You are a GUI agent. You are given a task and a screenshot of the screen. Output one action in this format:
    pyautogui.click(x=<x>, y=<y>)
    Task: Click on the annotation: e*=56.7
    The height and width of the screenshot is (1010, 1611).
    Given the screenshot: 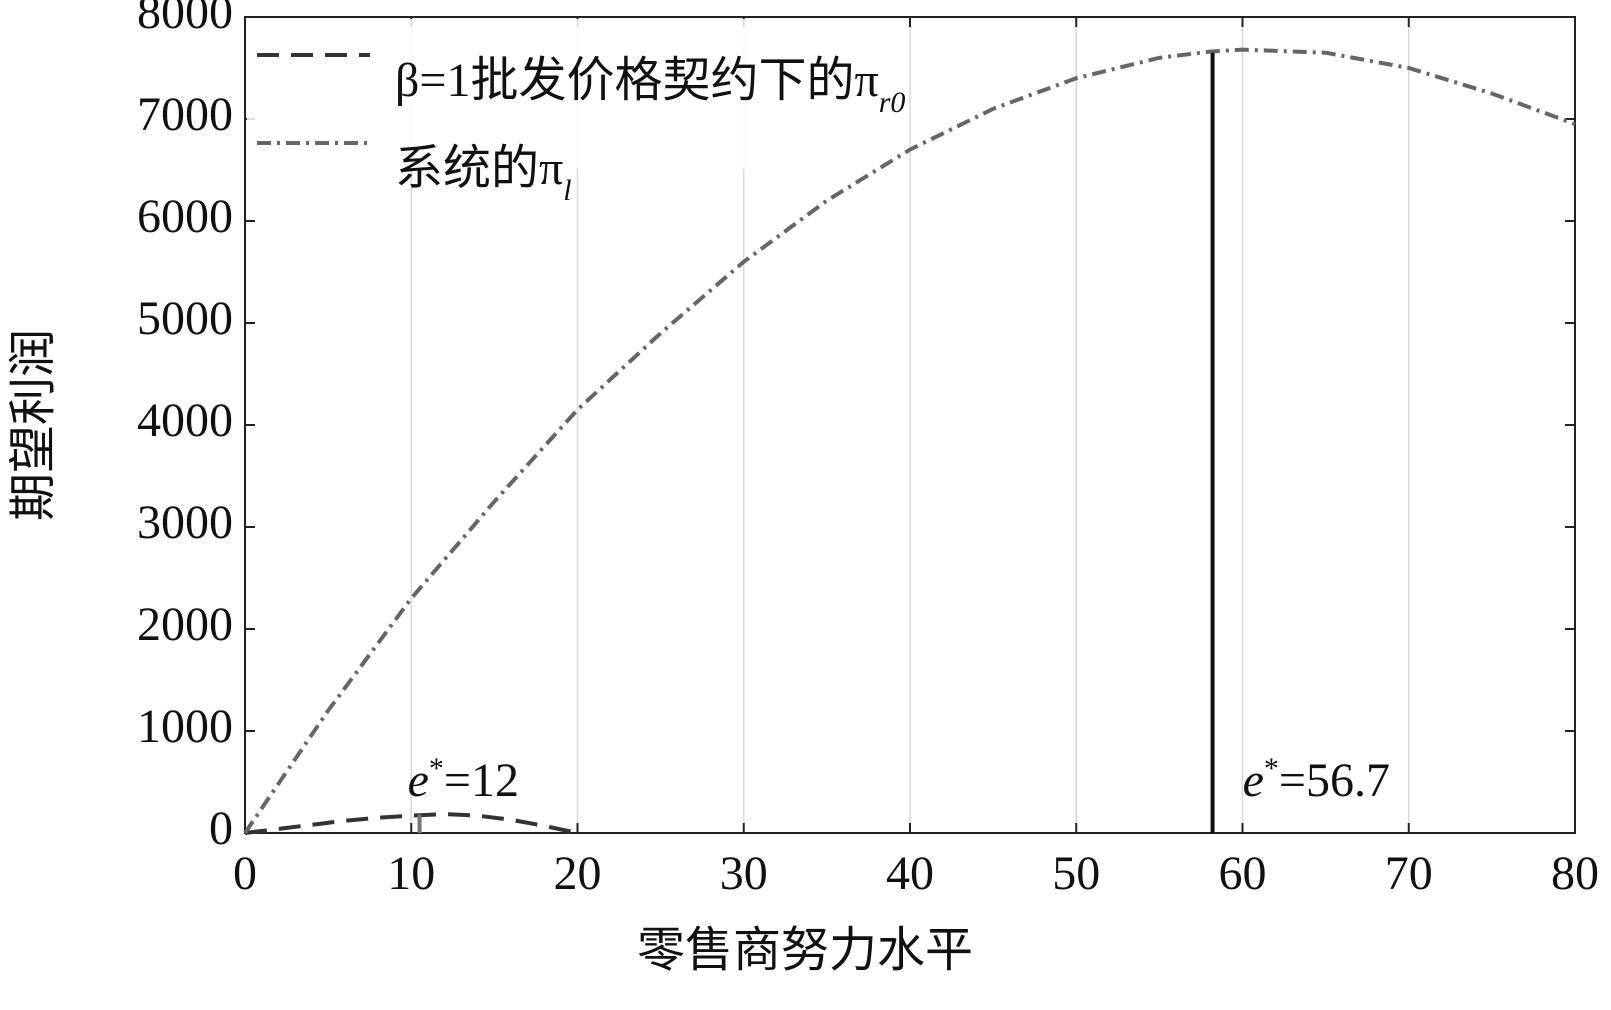 What is the action you would take?
    pyautogui.click(x=1316, y=779)
    